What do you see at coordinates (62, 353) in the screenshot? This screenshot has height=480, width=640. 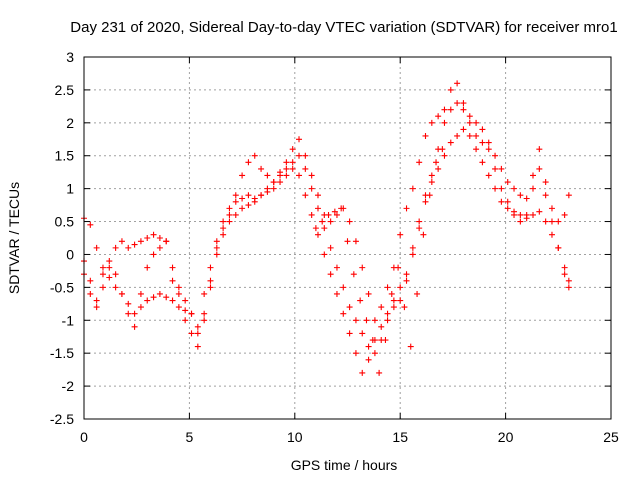 I see `y-tick-label: -1.5` at bounding box center [62, 353].